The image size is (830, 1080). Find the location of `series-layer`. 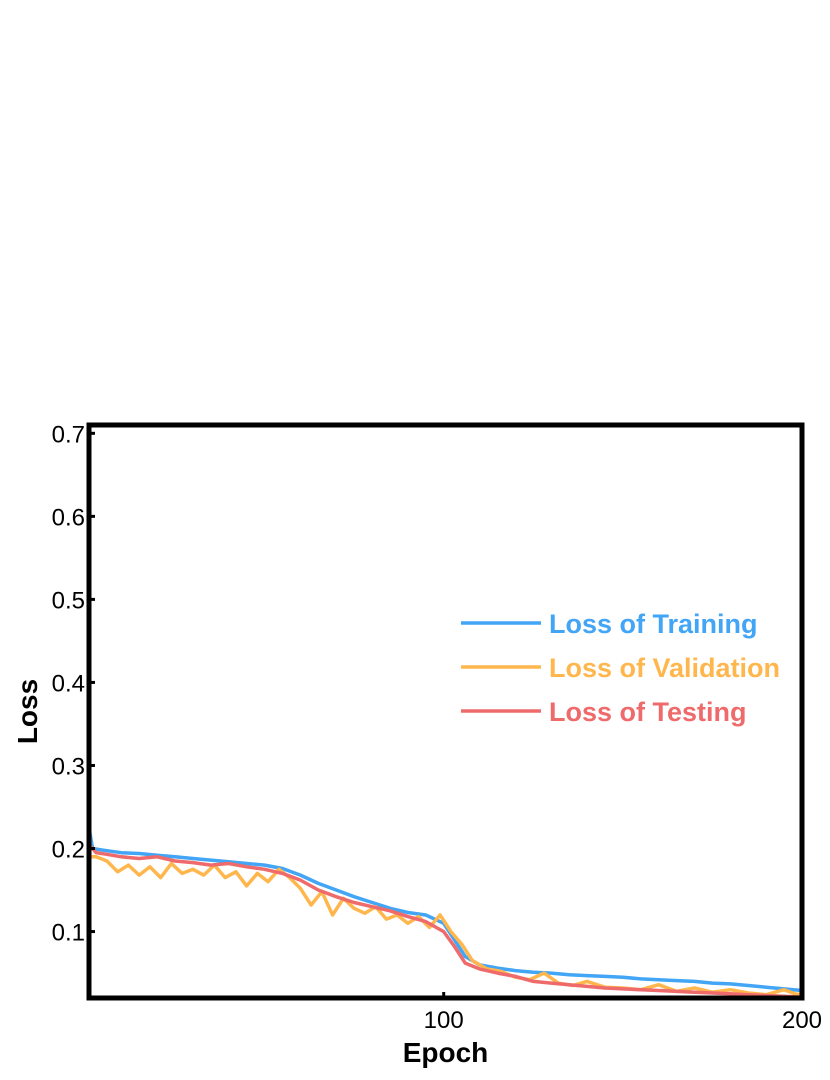

series-layer is located at coordinates (445, 912).